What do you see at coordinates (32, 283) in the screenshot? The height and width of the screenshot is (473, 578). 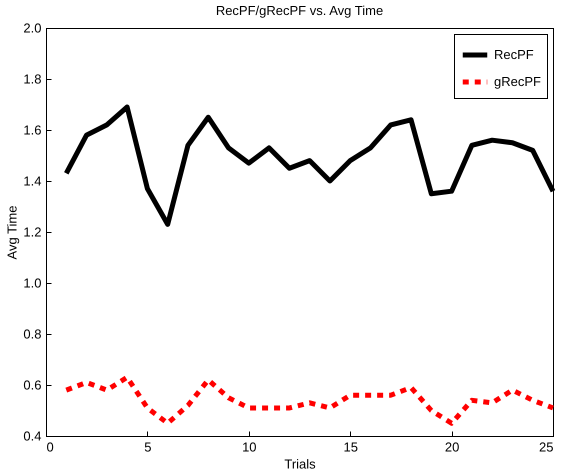 I see `y-tick-label: 1.0` at bounding box center [32, 283].